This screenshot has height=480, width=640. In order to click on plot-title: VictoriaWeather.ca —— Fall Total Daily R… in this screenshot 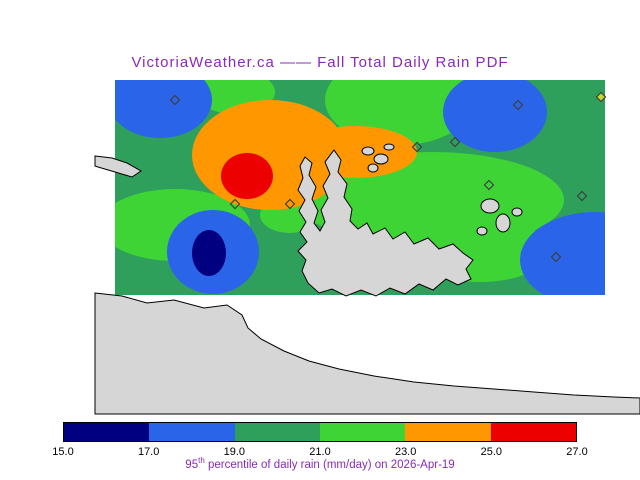, I will do `click(320, 62)`.